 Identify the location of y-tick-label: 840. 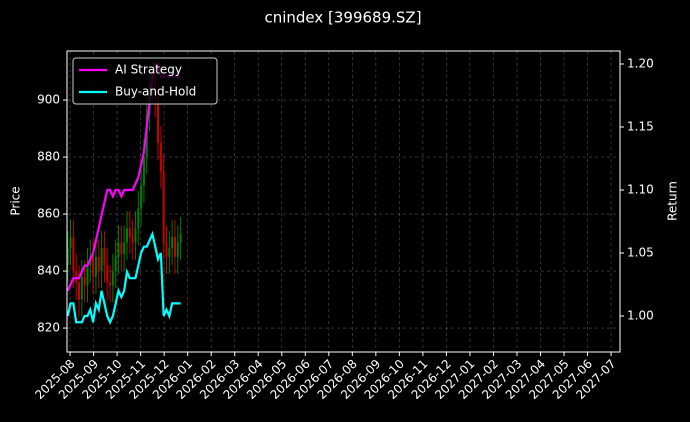
(48, 271).